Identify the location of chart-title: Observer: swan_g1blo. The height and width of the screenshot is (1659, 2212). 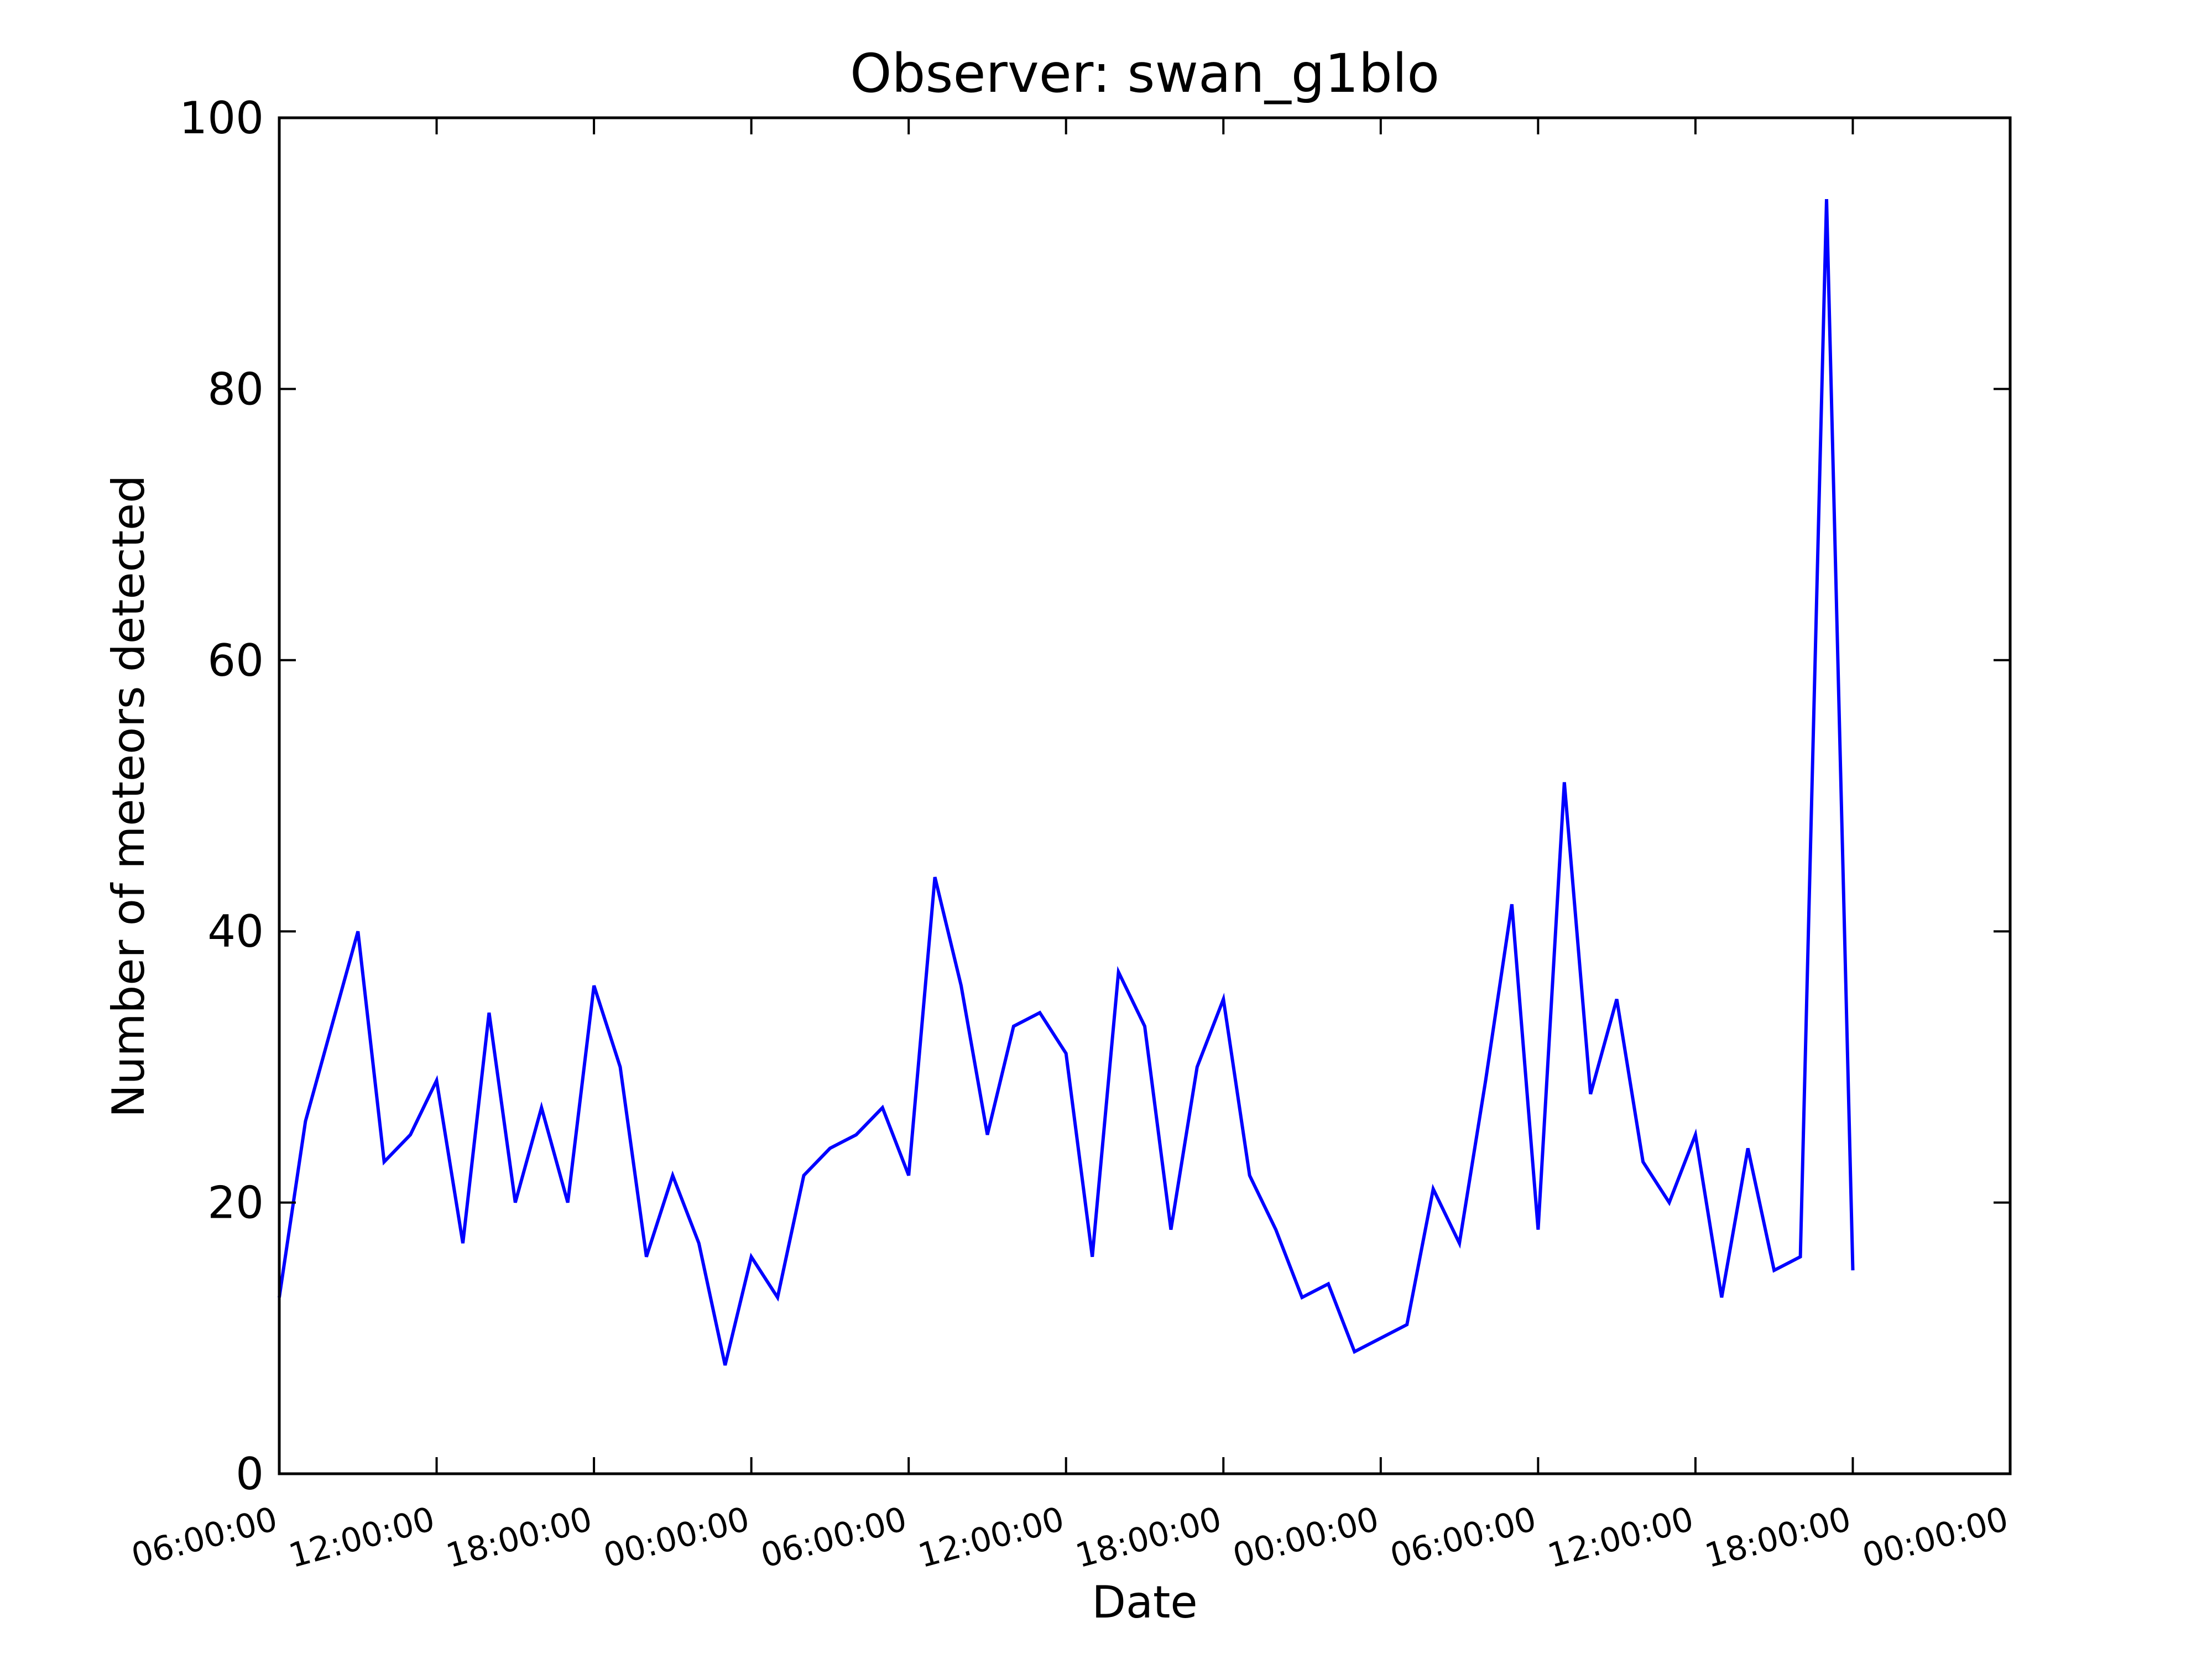
(1145, 74).